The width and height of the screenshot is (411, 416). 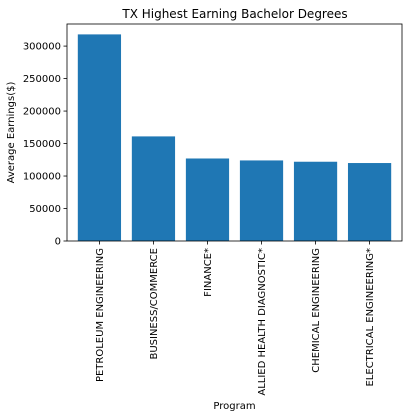 I want to click on x-tick-label: CHEMICAL ENGINEERING, so click(x=316, y=310).